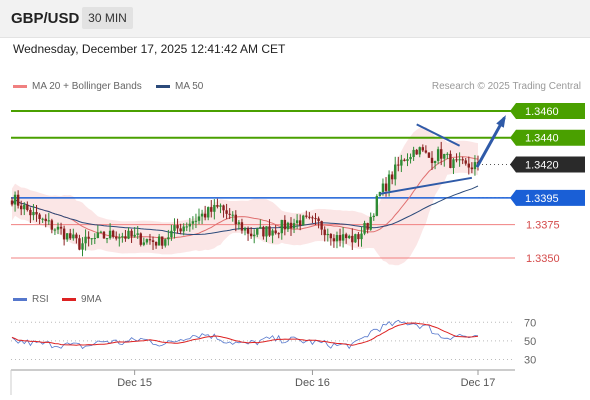 The height and width of the screenshot is (400, 590). I want to click on forecast-arrow-head-icon, so click(501, 121).